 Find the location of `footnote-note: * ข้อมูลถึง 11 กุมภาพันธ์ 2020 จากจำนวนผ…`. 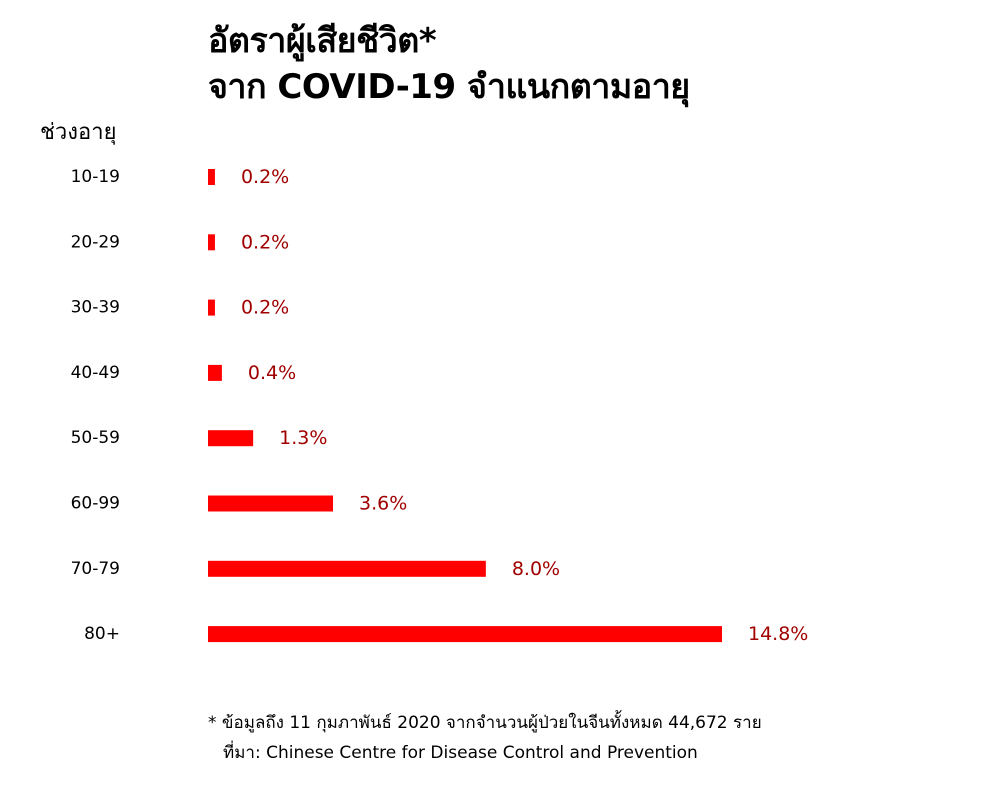

footnote-note: * ข้อมูลถึง 11 กุมภาพันธ์ 2020 จากจำนวนผ… is located at coordinates (485, 723).